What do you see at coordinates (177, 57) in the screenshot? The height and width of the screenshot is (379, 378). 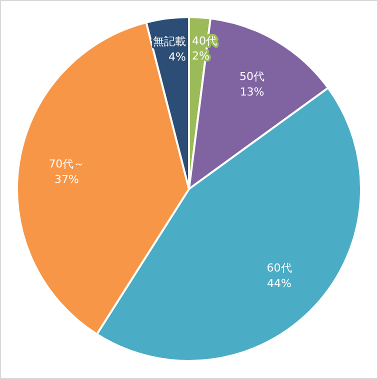 I see `data-label: 4%` at bounding box center [177, 57].